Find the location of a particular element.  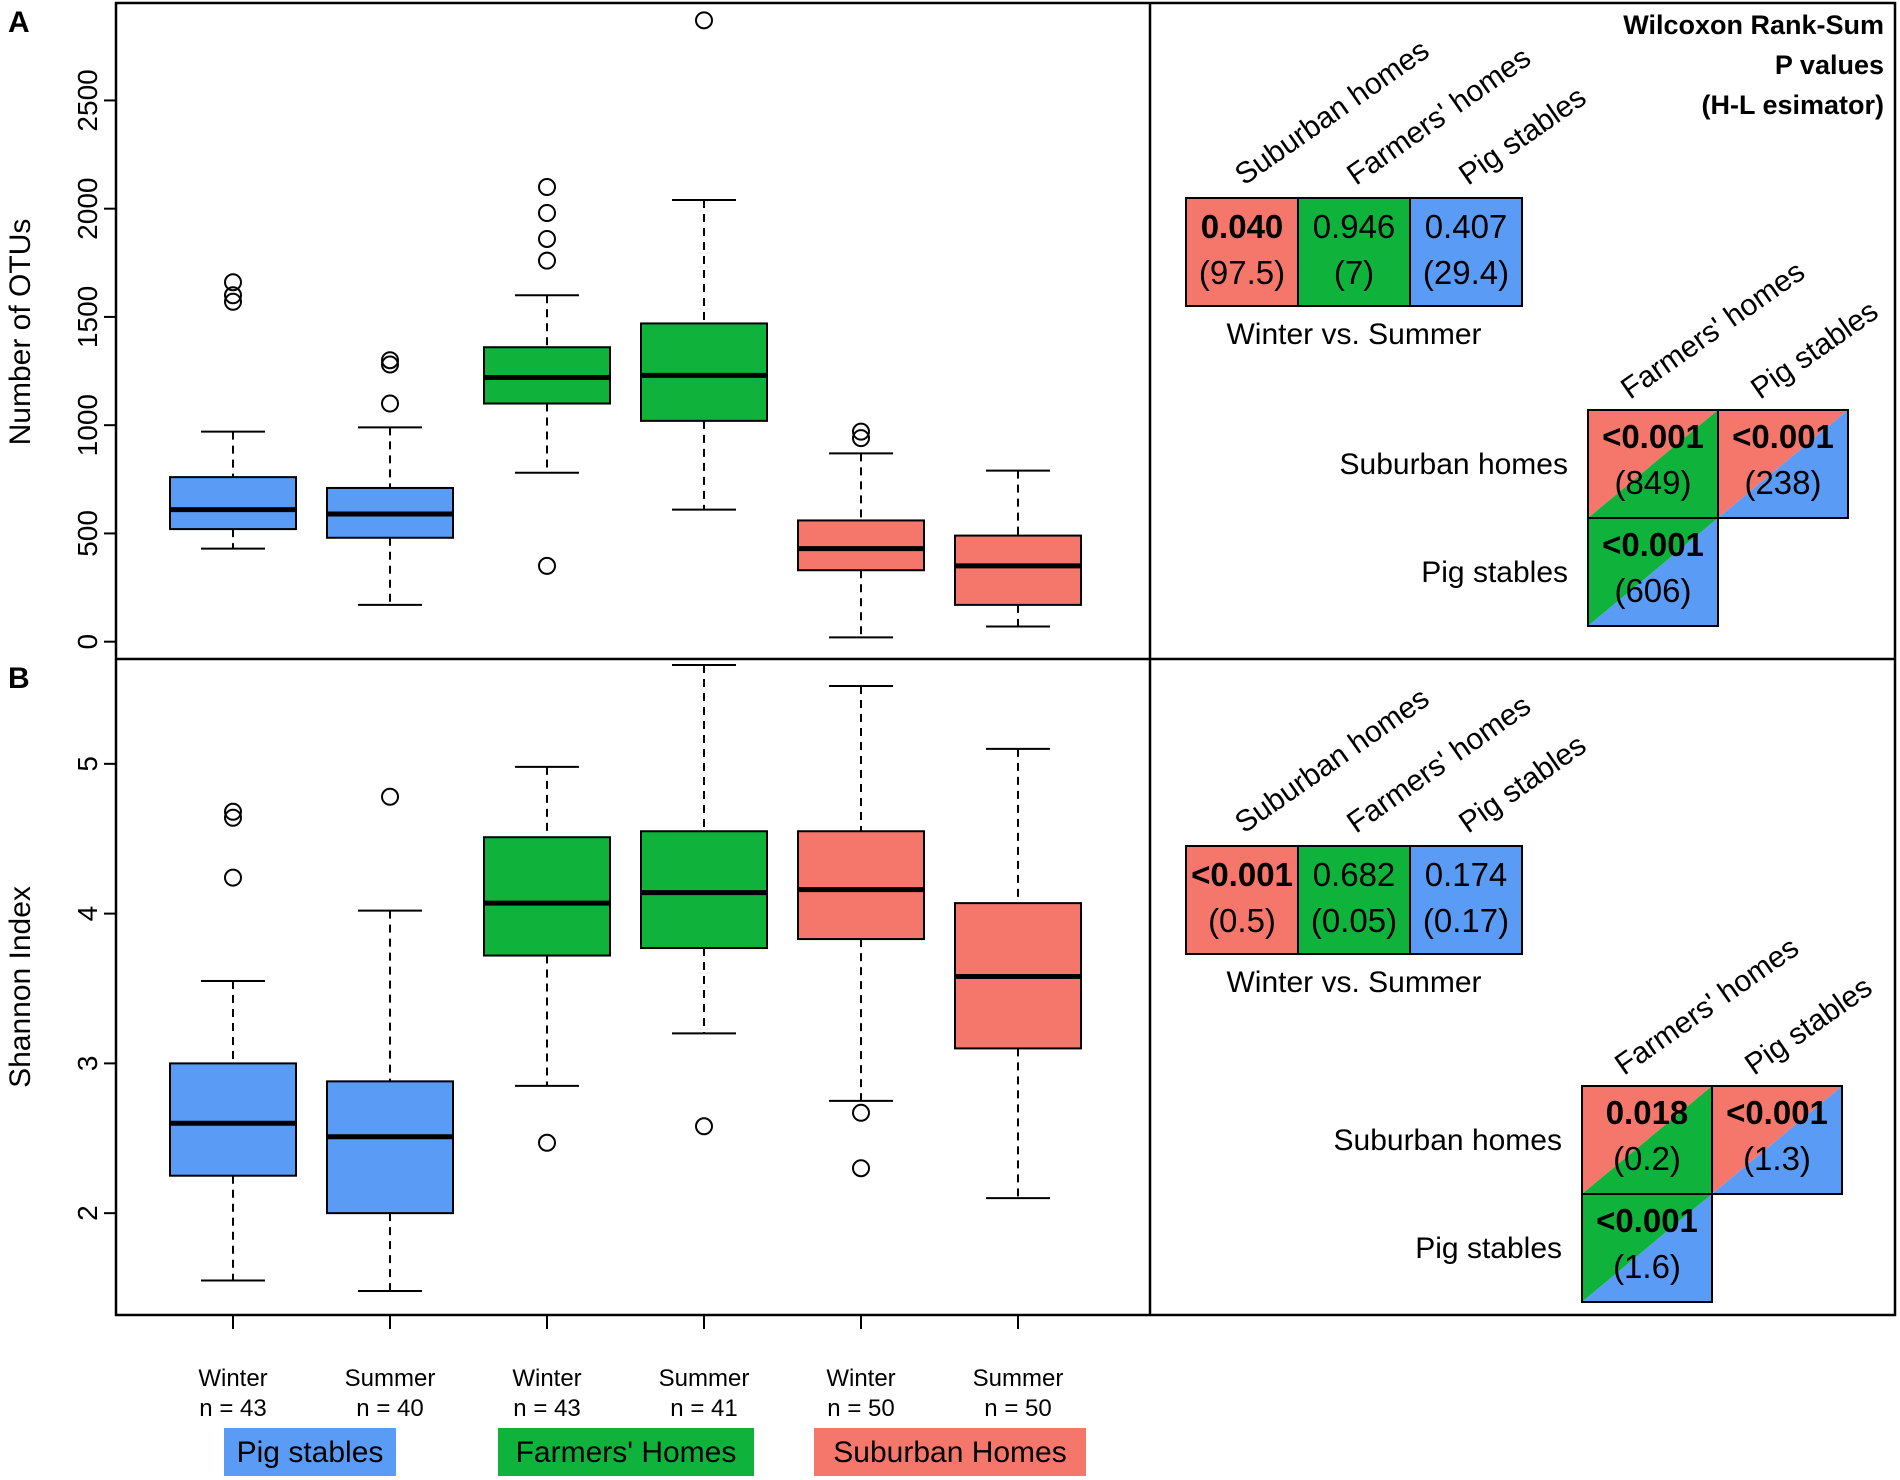

legend-farmers-homes-swatch is located at coordinates (626, 1452).